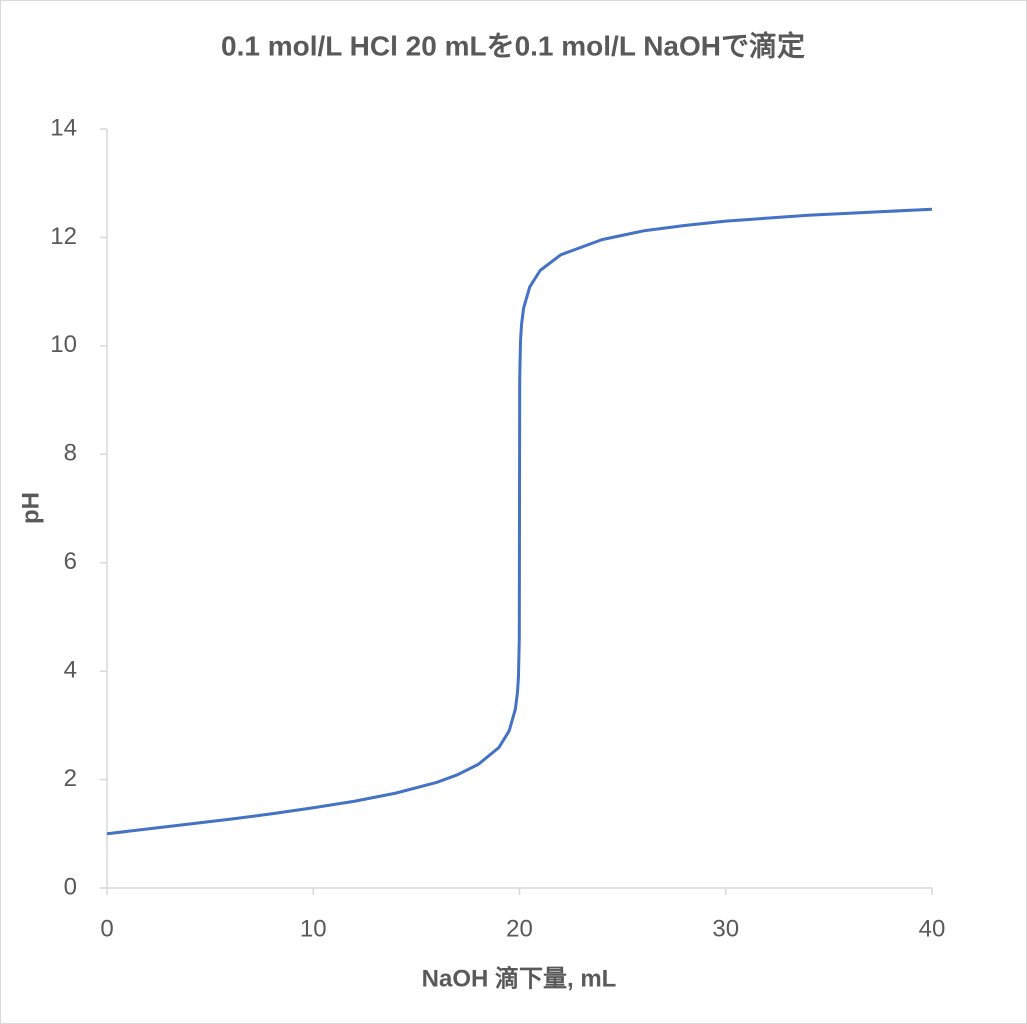 The image size is (1027, 1024). I want to click on y-tick-label: 4, so click(70, 669).